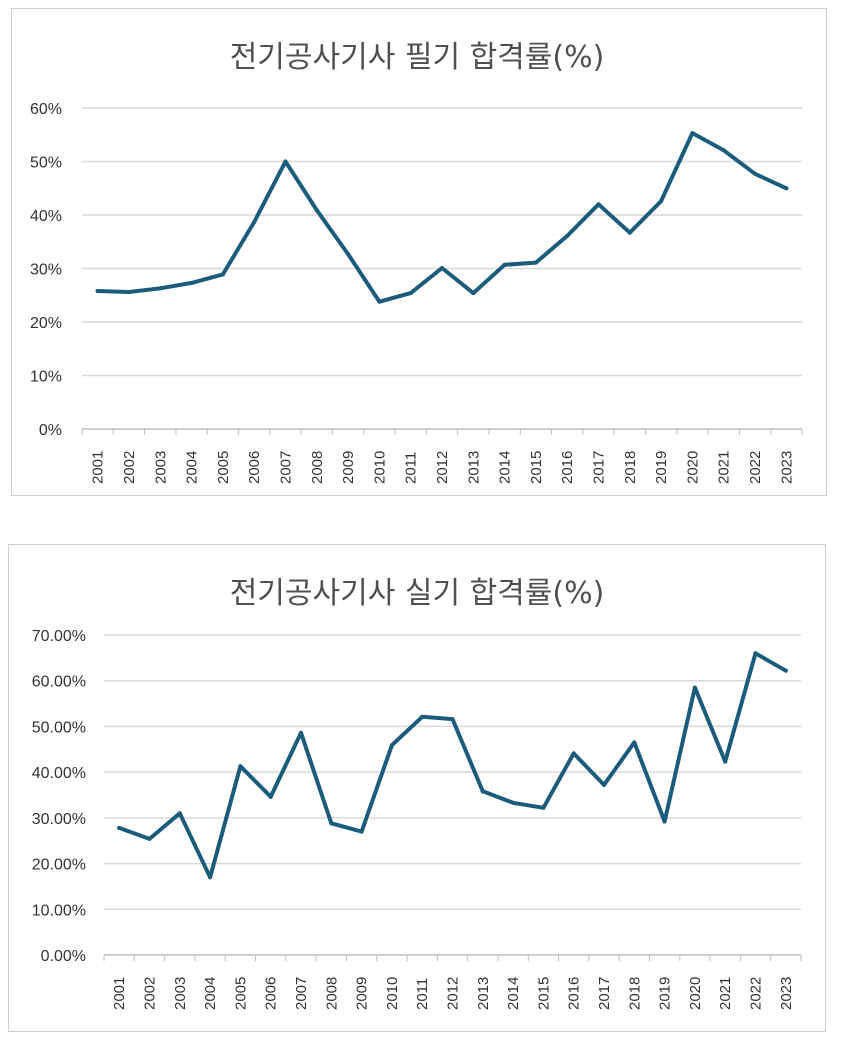  Describe the element at coordinates (46, 270) in the screenshot. I see `y-tick-label: 30%` at that location.